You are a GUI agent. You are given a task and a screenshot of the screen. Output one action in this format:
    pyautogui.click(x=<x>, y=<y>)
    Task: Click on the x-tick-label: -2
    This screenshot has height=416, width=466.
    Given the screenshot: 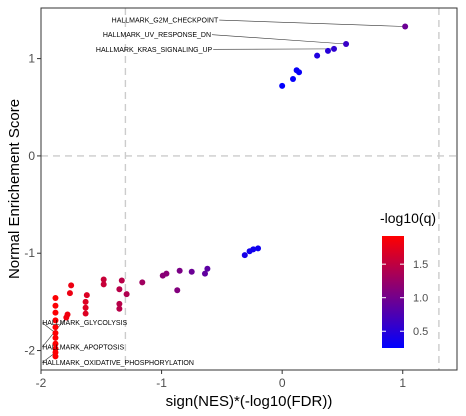 What is the action you would take?
    pyautogui.click(x=41, y=383)
    